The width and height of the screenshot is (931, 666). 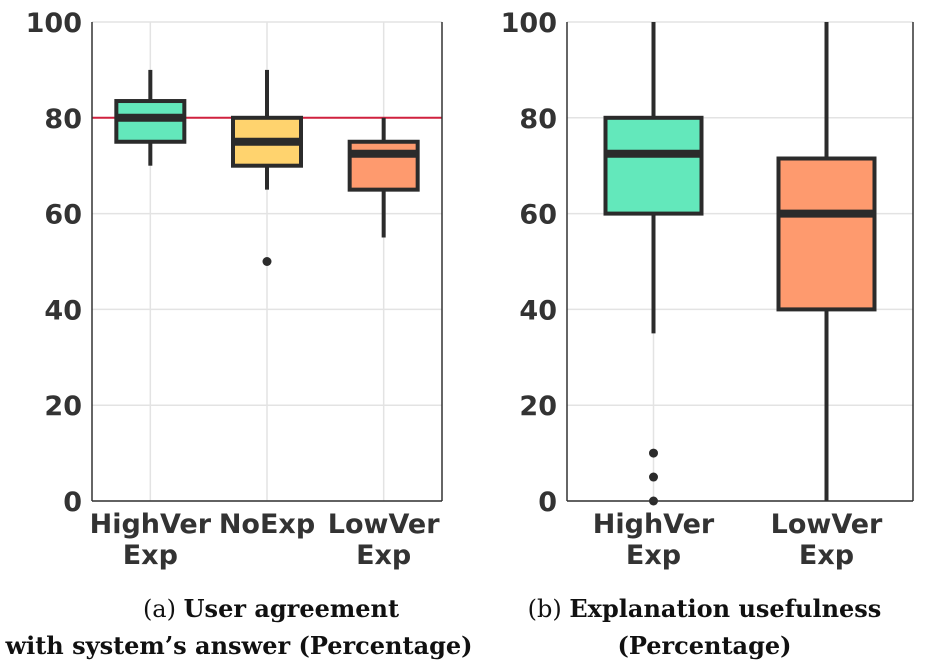 I want to click on caption-a-title-2: with system’s answer (Percentage), so click(x=239, y=645).